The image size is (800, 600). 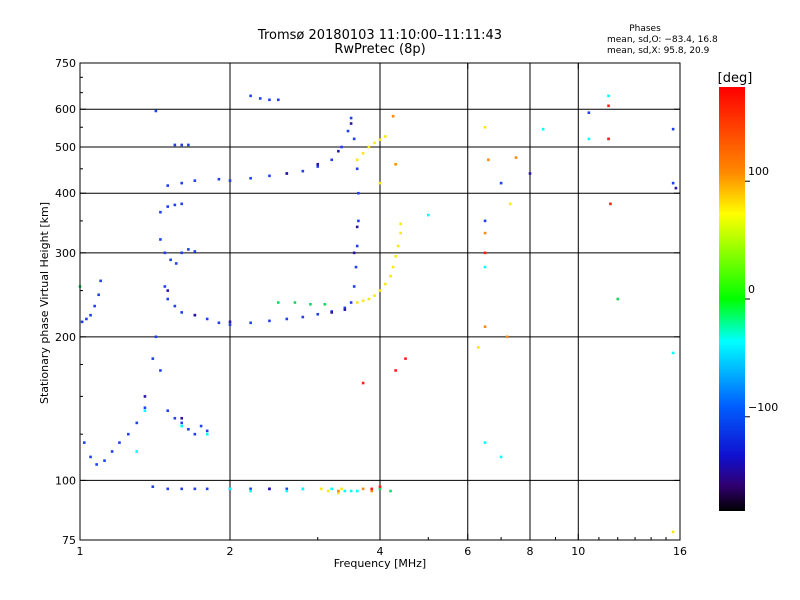 What do you see at coordinates (65, 253) in the screenshot?
I see `y-tick-label-3: 300` at bounding box center [65, 253].